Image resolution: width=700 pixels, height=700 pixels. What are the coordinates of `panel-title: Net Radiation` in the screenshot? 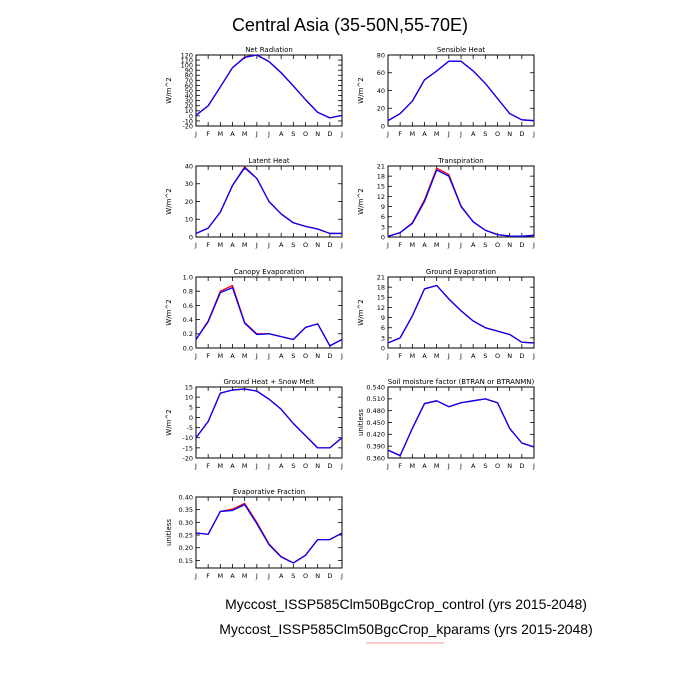 It's located at (269, 50).